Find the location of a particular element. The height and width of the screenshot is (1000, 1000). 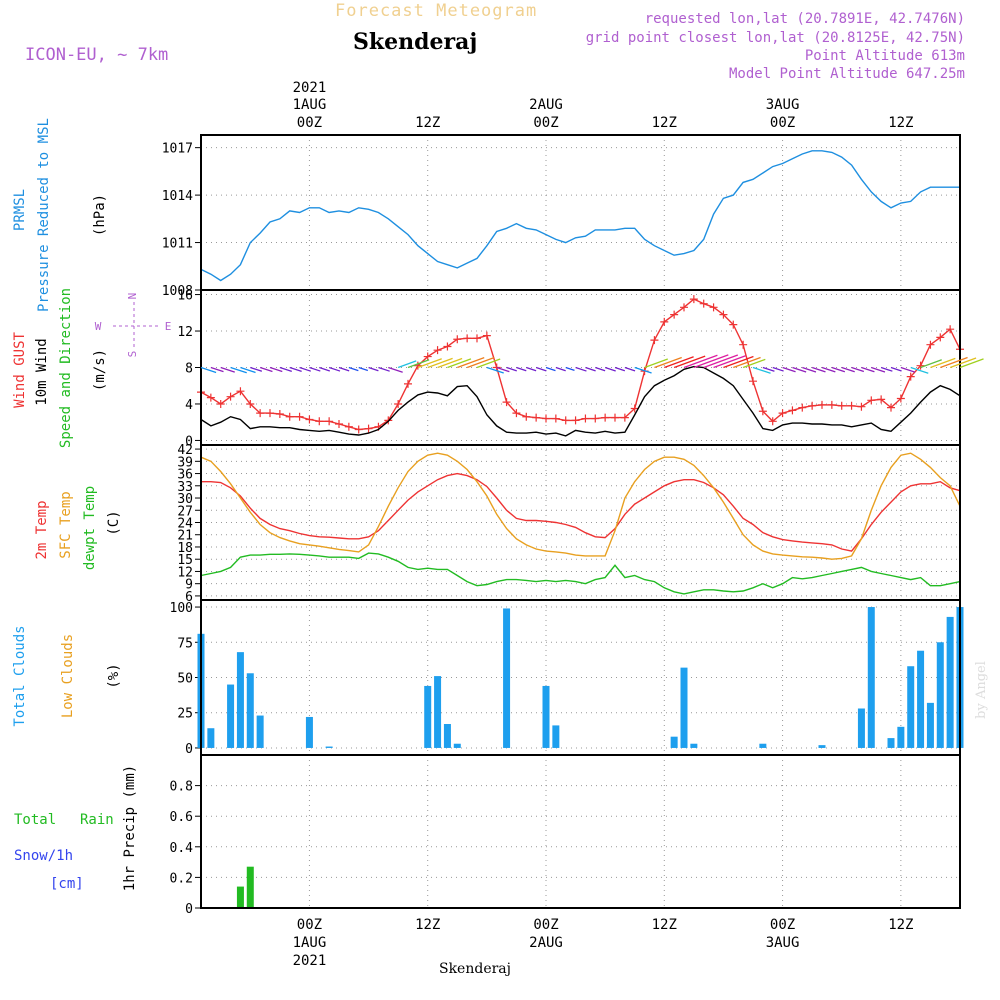

compass-s: S is located at coordinates (132, 354).